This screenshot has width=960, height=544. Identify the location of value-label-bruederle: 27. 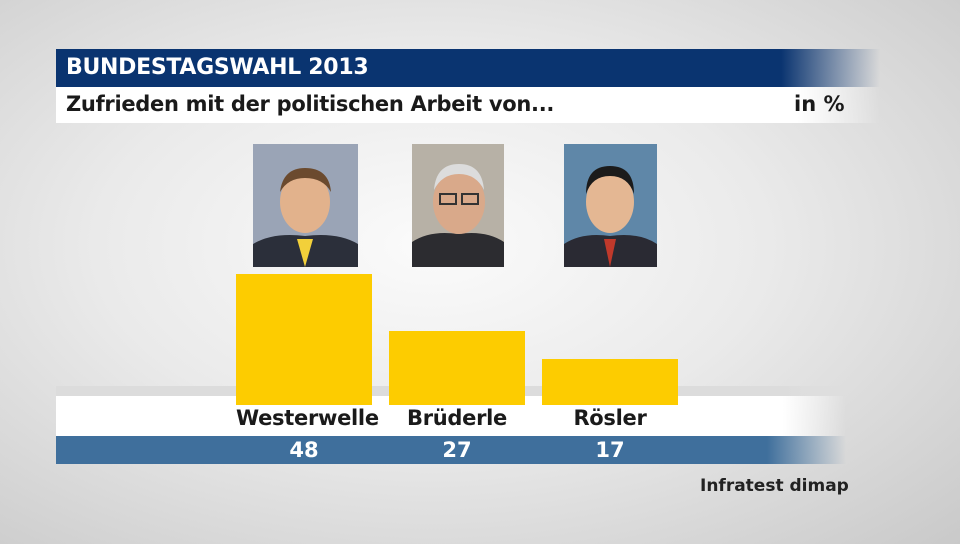
(457, 450).